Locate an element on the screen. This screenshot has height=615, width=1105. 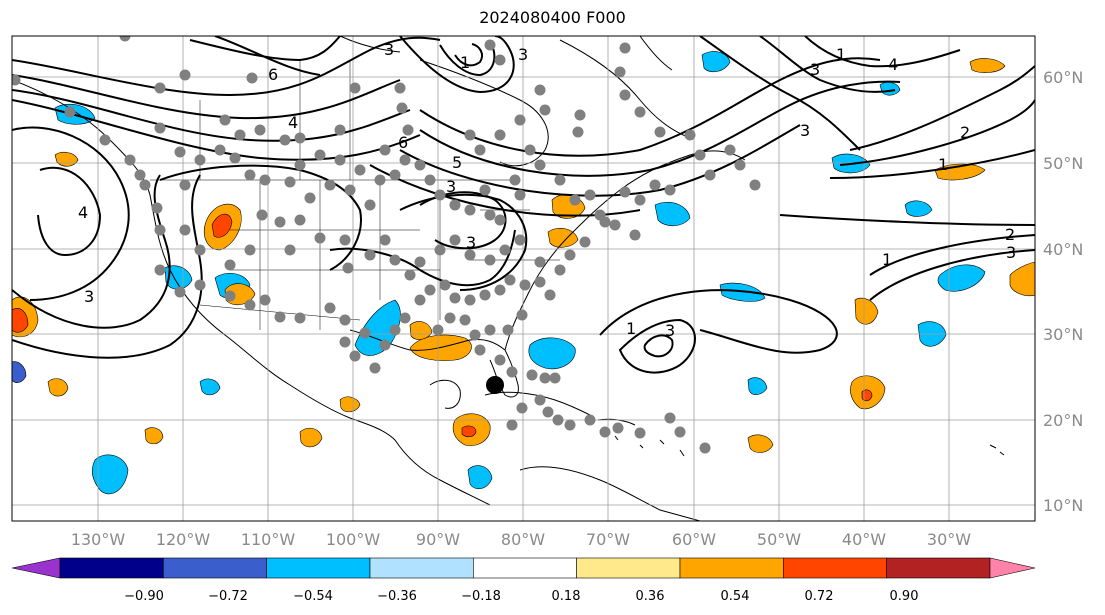
contour-atl-jet-b is located at coordinates (937, 132).